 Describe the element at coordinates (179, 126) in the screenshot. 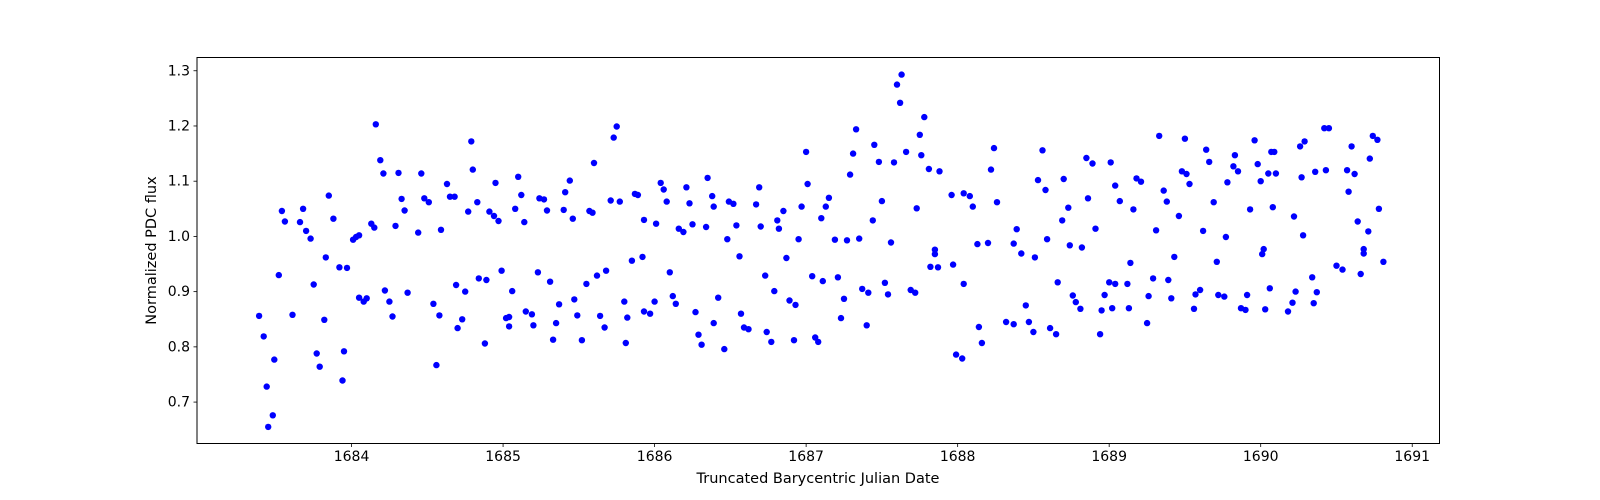

I see `y-tick-label: 1.2` at that location.